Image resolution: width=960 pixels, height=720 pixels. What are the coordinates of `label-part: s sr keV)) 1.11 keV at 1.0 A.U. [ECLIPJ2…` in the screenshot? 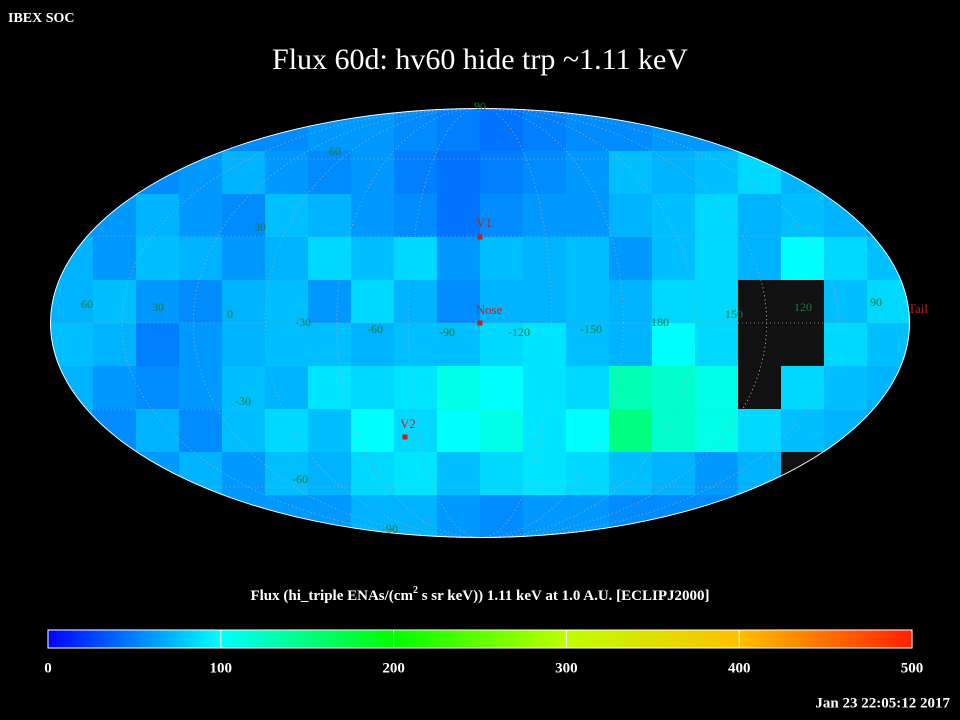 It's located at (564, 596).